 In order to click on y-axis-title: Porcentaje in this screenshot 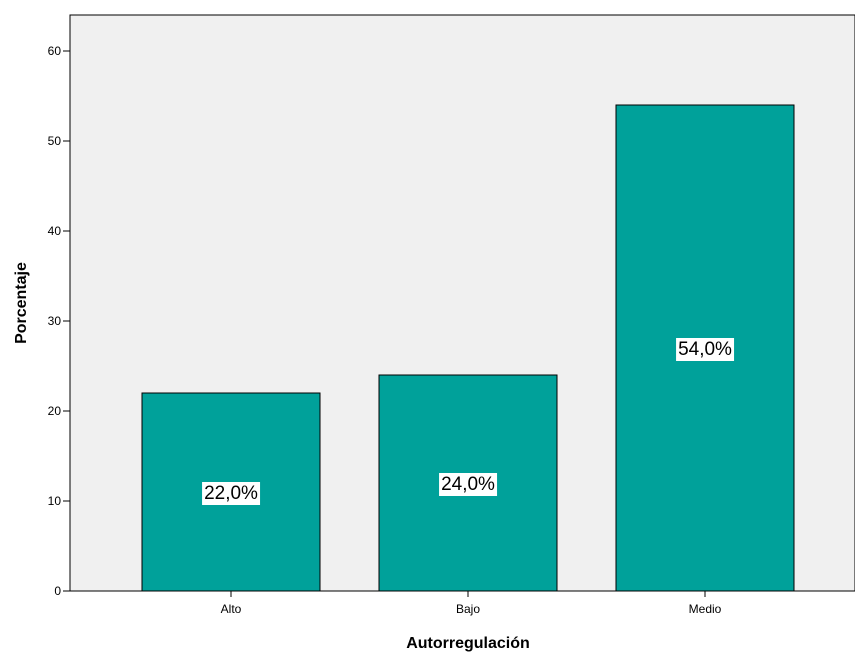, I will do `click(21, 303)`.